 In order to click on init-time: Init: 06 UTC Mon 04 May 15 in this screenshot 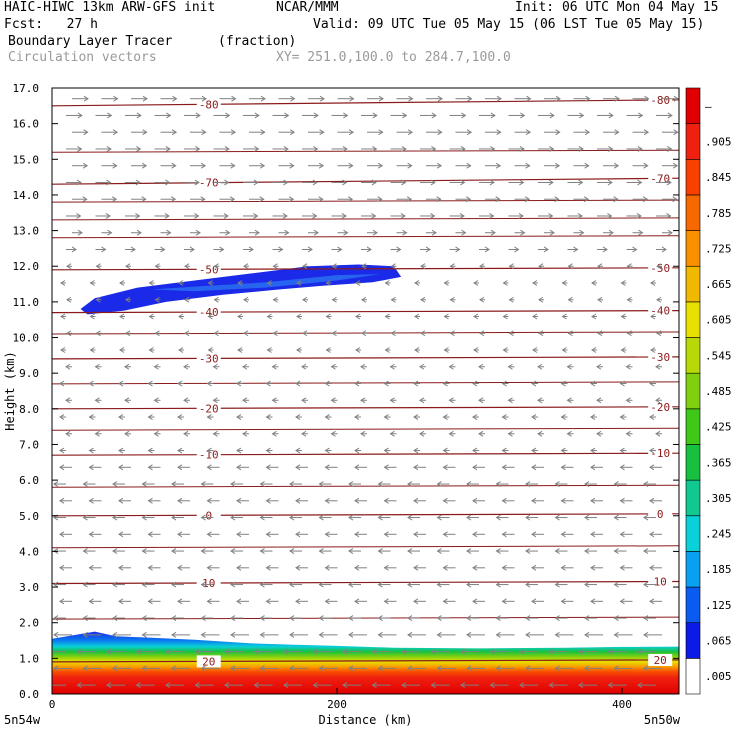, I will do `click(617, 7)`.